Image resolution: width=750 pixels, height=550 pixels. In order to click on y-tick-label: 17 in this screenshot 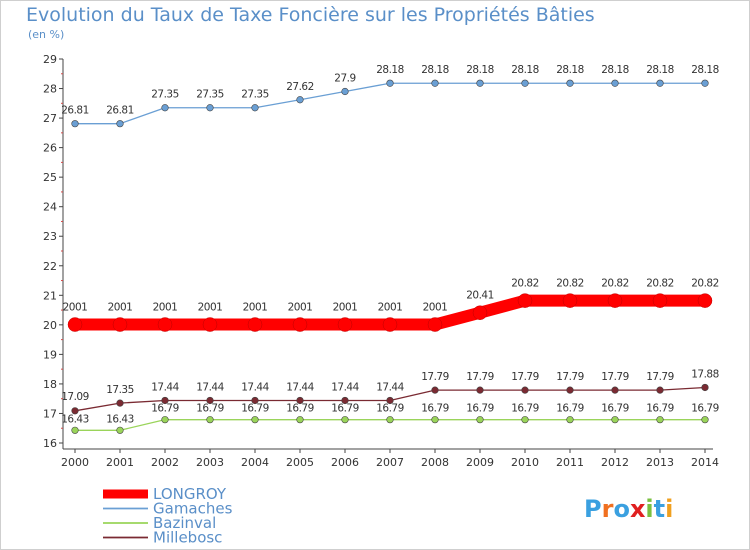, I will do `click(50, 413)`.